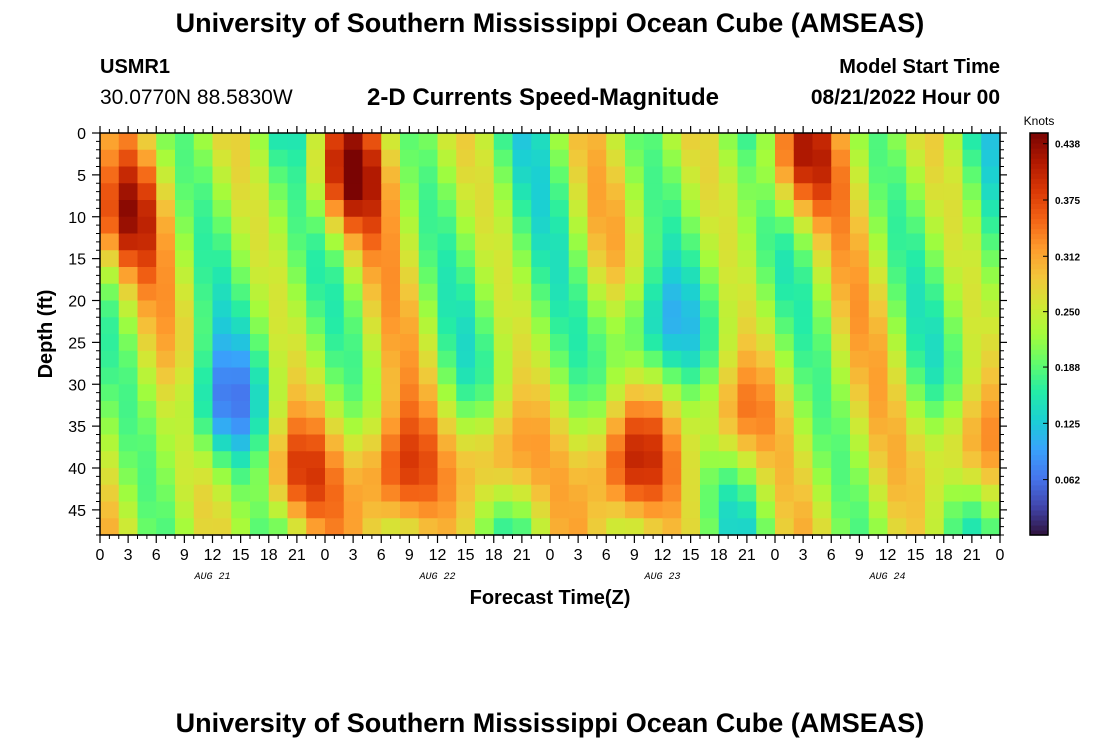 The height and width of the screenshot is (750, 1100). Describe the element at coordinates (1067, 368) in the screenshot. I see `colorbar-tick-label: 0.188` at that location.